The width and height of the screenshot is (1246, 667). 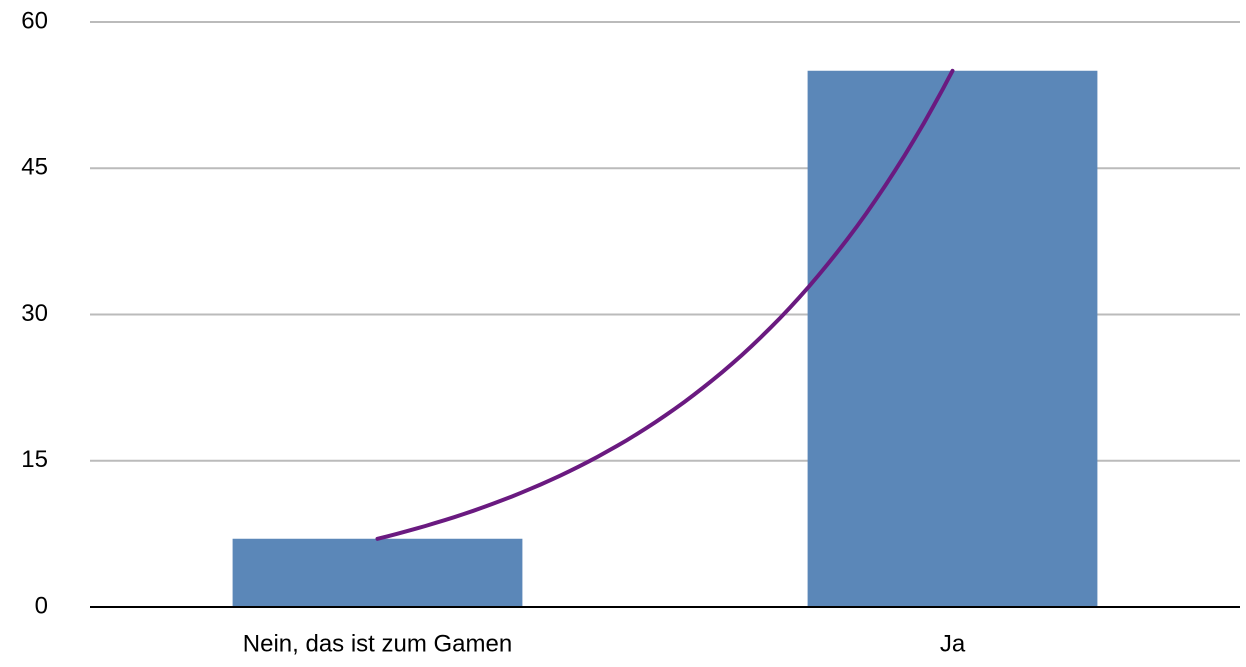 What do you see at coordinates (377, 572) in the screenshot?
I see `bar` at bounding box center [377, 572].